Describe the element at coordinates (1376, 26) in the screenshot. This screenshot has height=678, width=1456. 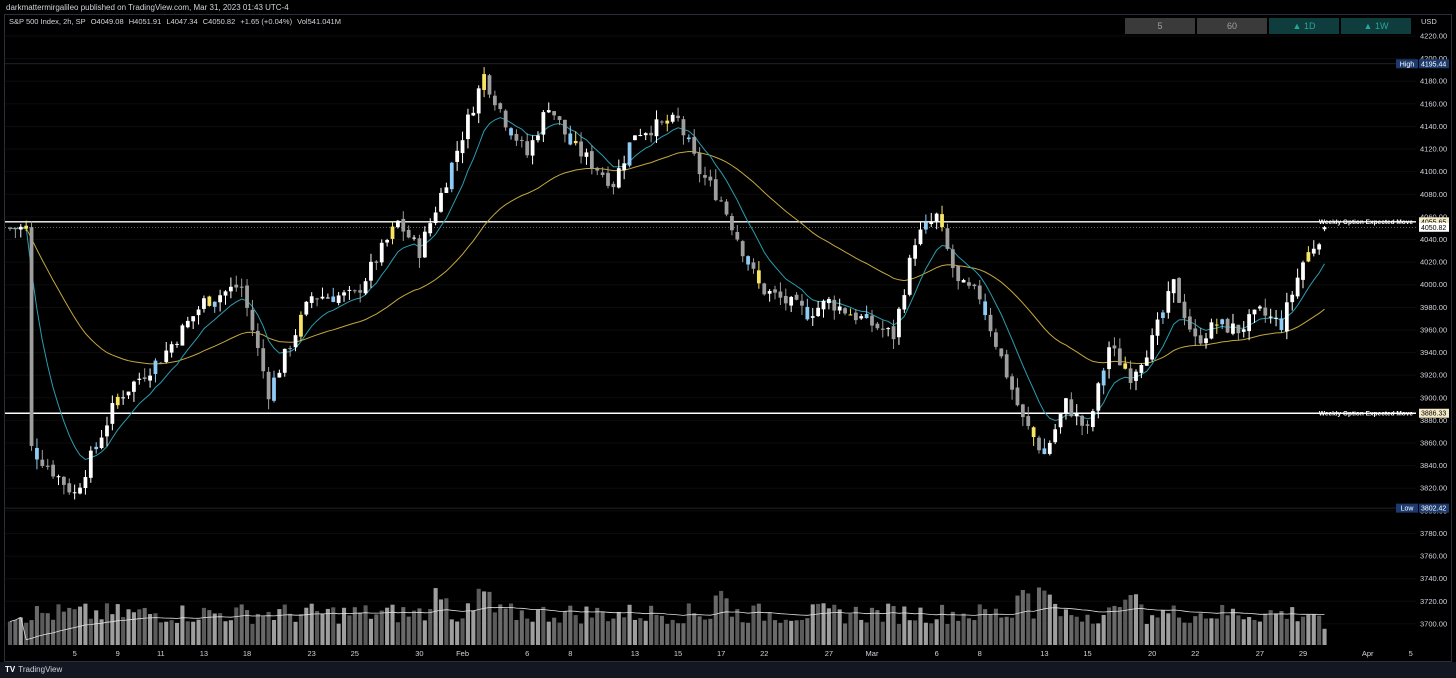
I see `timeframe-1w-button: ▲ 1W` at that location.